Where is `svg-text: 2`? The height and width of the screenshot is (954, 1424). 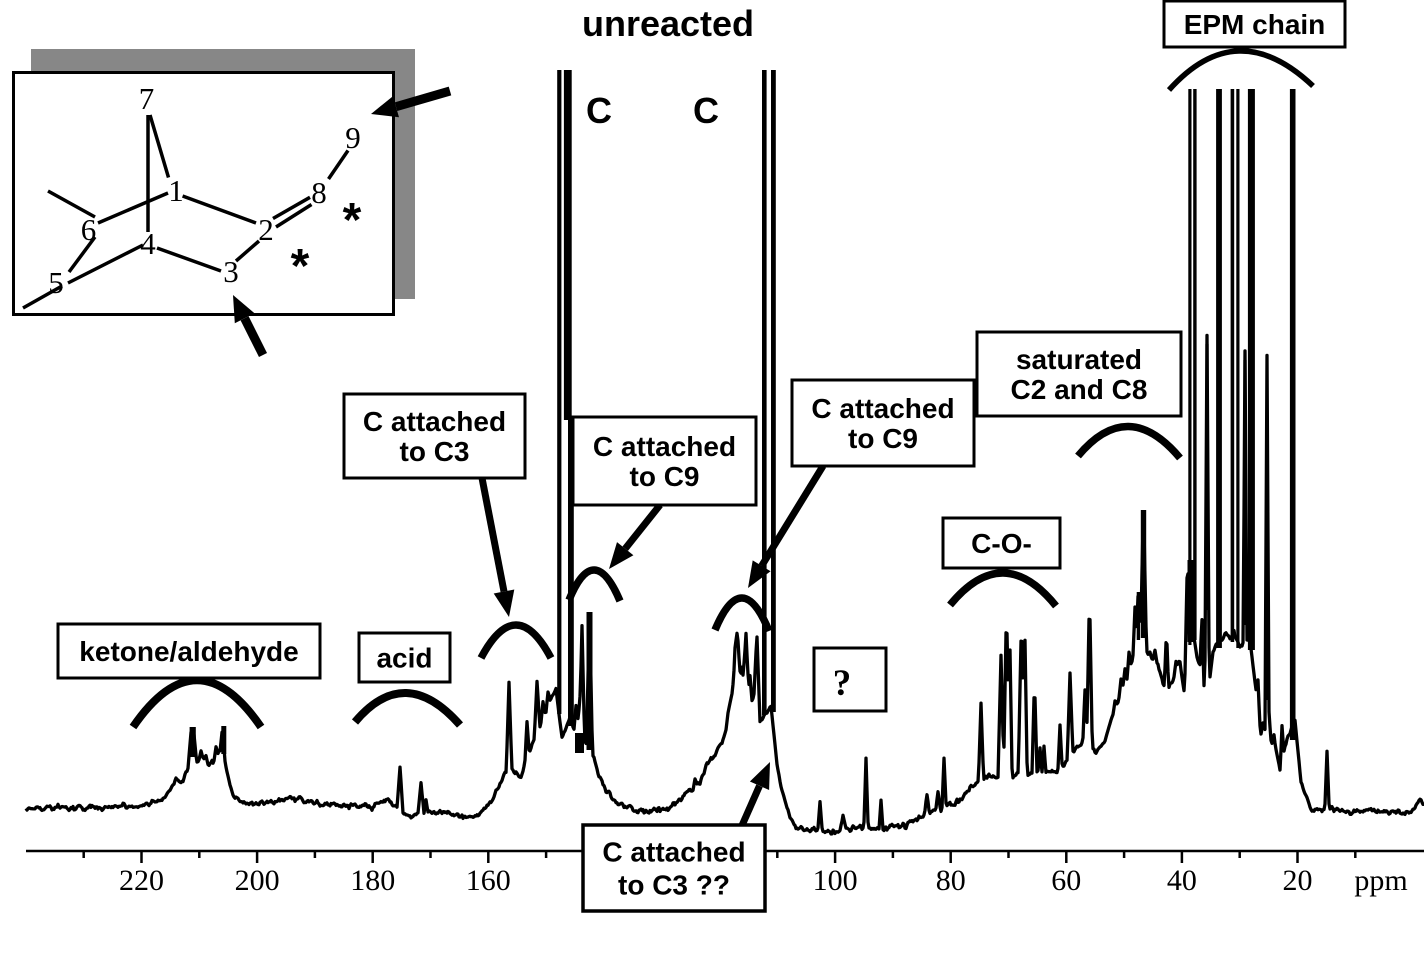 svg-text: 2 is located at coordinates (266, 229).